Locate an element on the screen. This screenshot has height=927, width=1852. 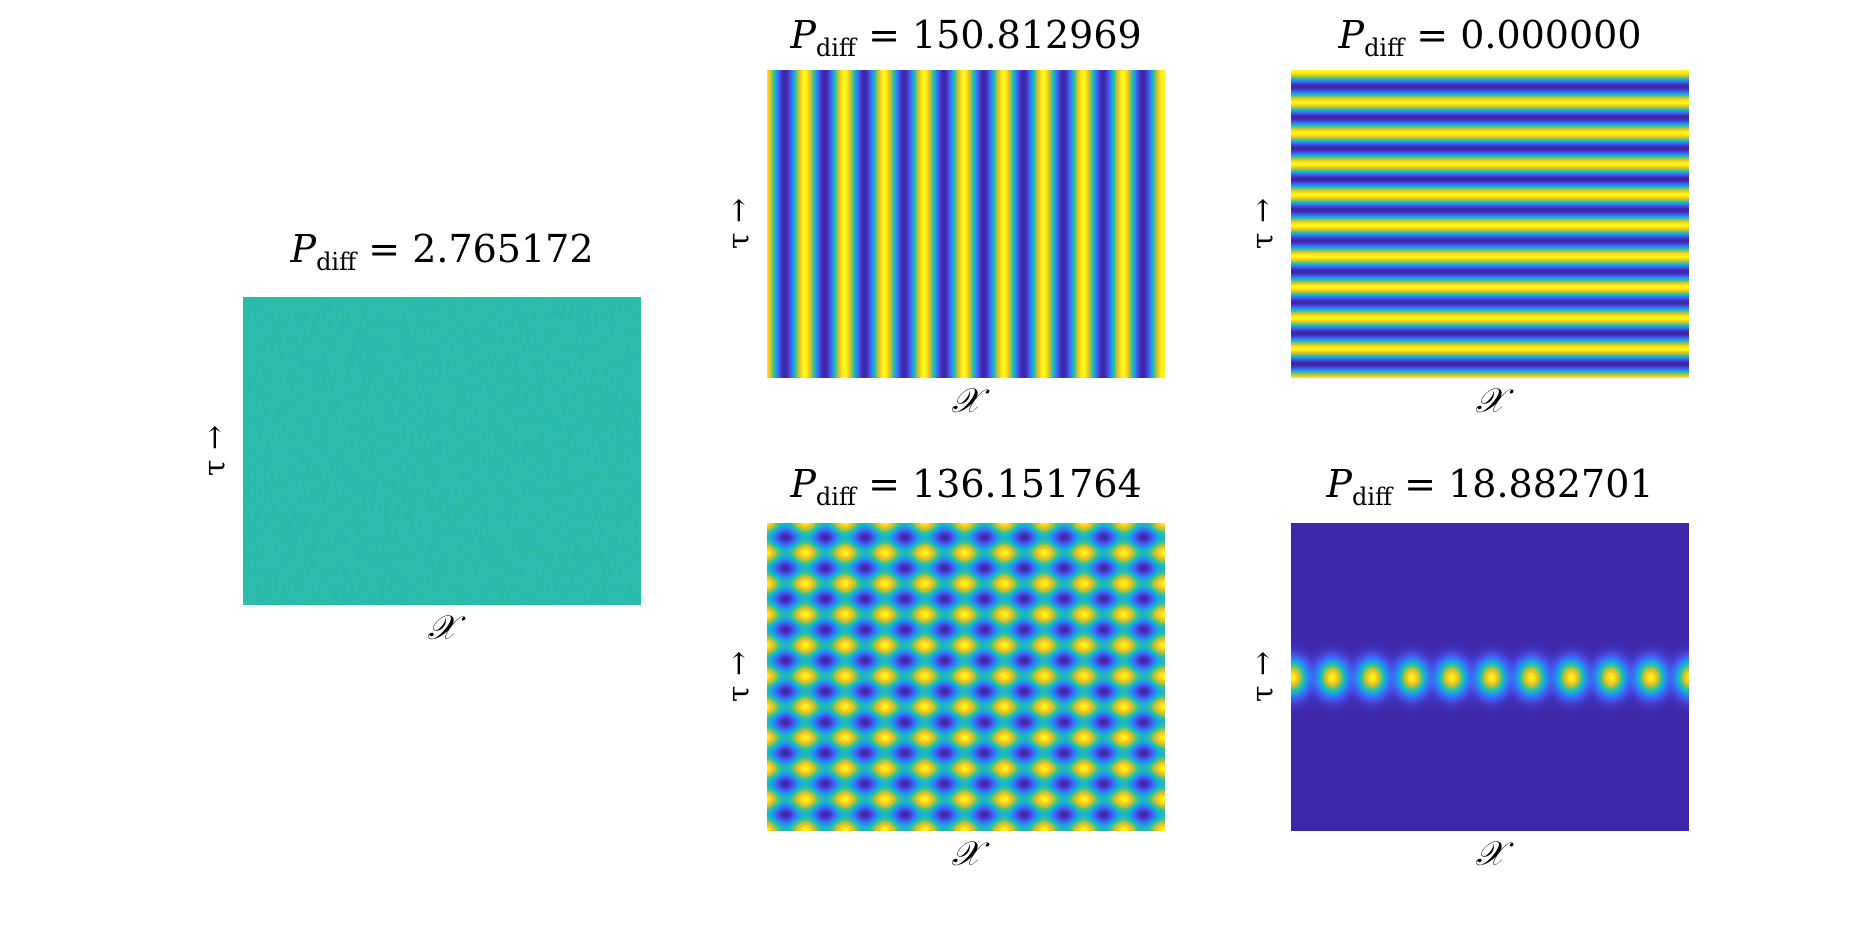
title-value: 2.765172 is located at coordinates (502, 249).